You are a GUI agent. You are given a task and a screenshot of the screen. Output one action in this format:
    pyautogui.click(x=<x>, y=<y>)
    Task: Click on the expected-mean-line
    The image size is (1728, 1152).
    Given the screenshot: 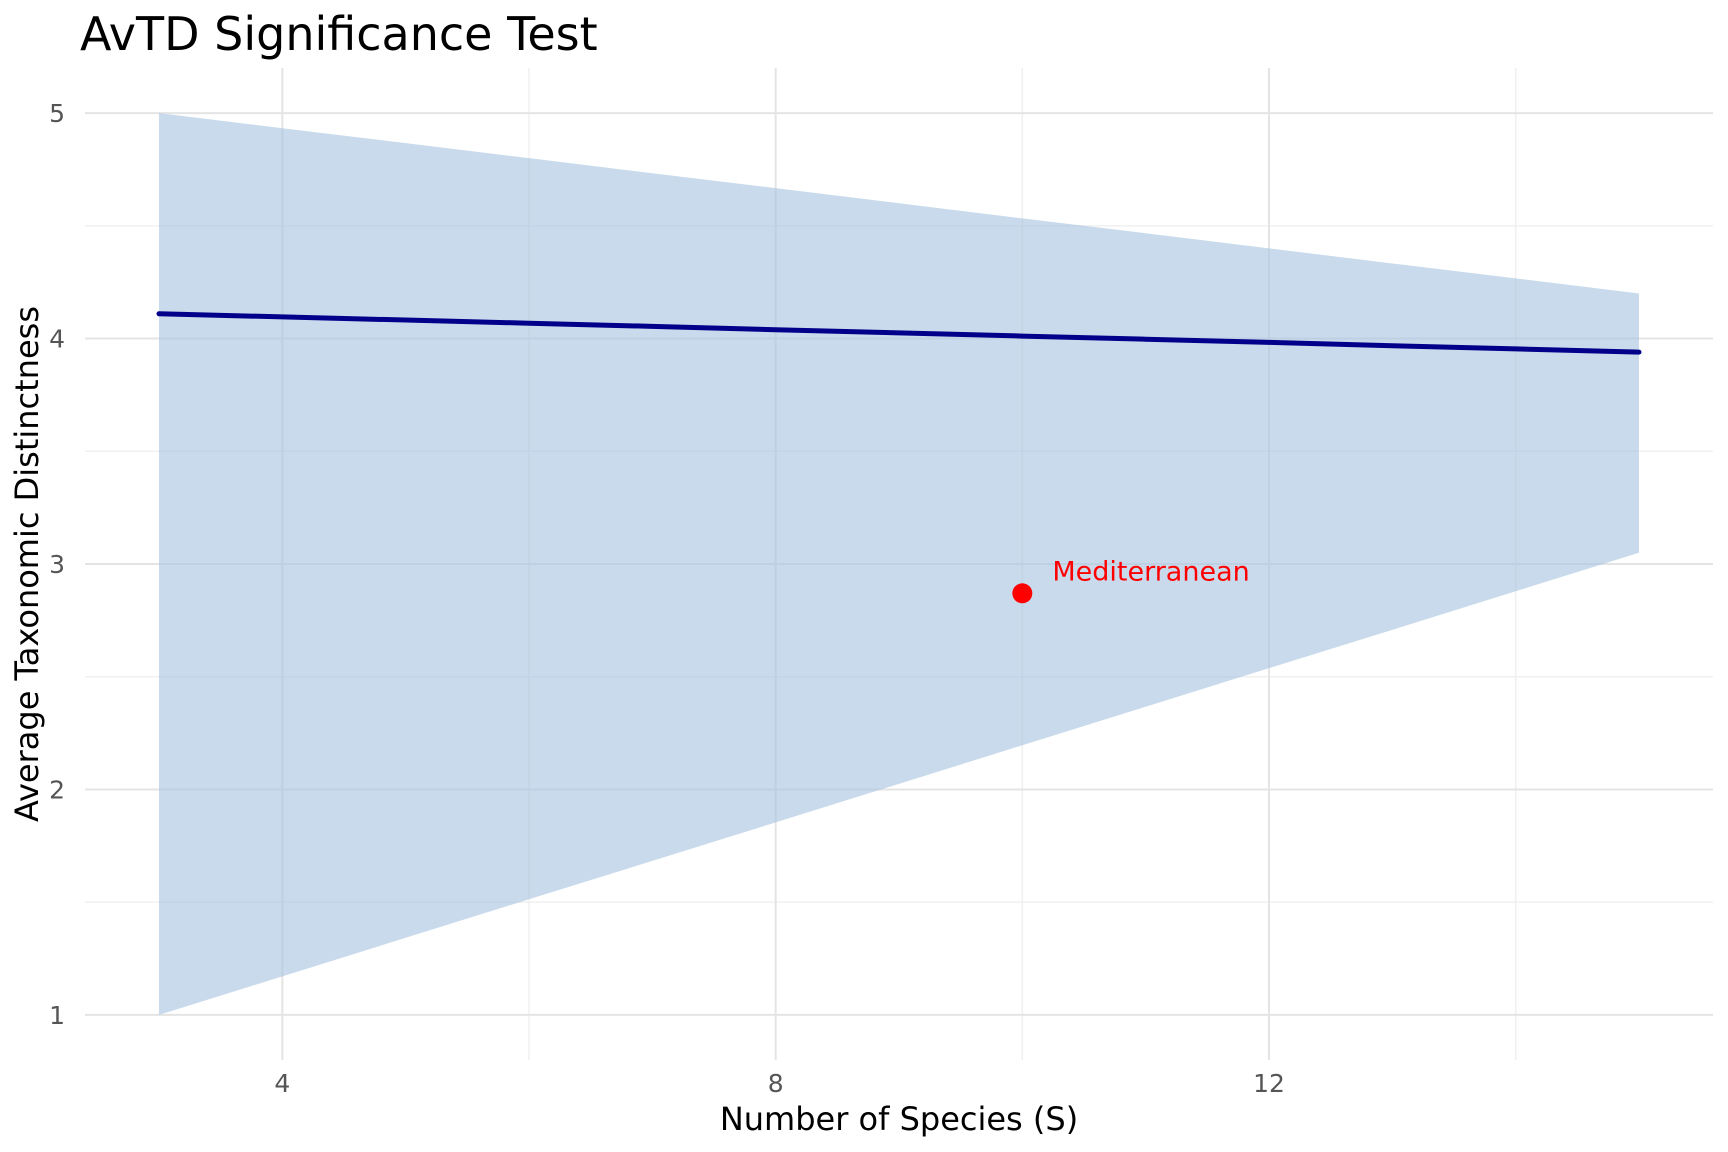 What is the action you would take?
    pyautogui.click(x=899, y=333)
    